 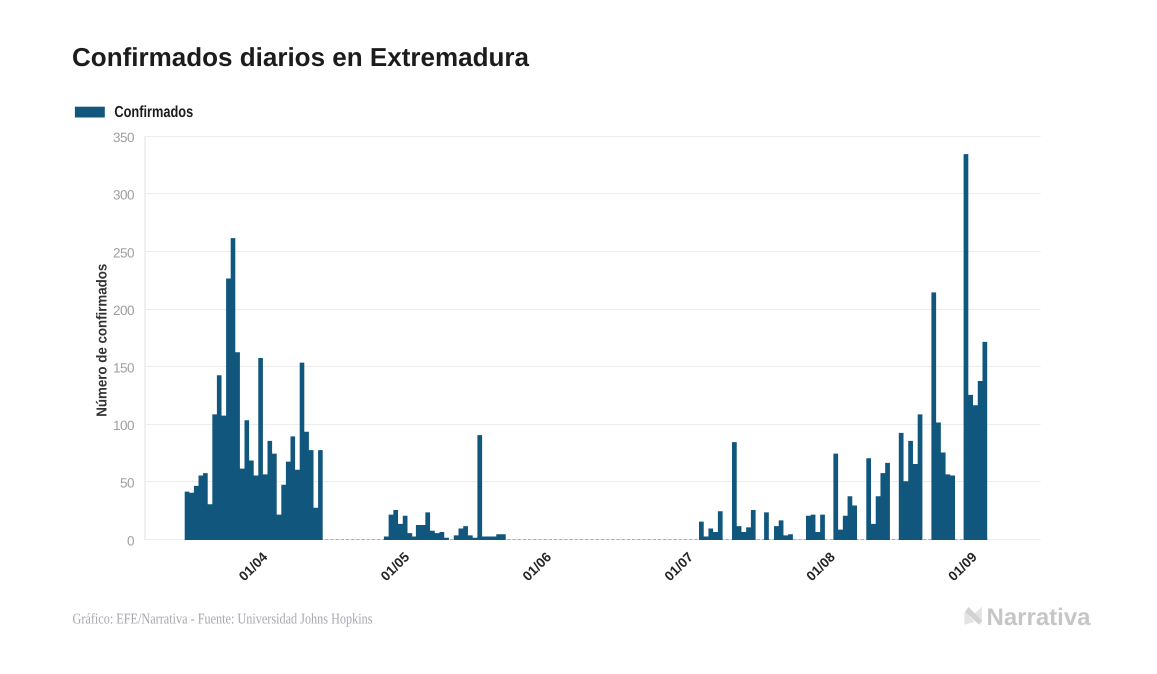 I want to click on svg-text: 350, so click(x=123, y=137).